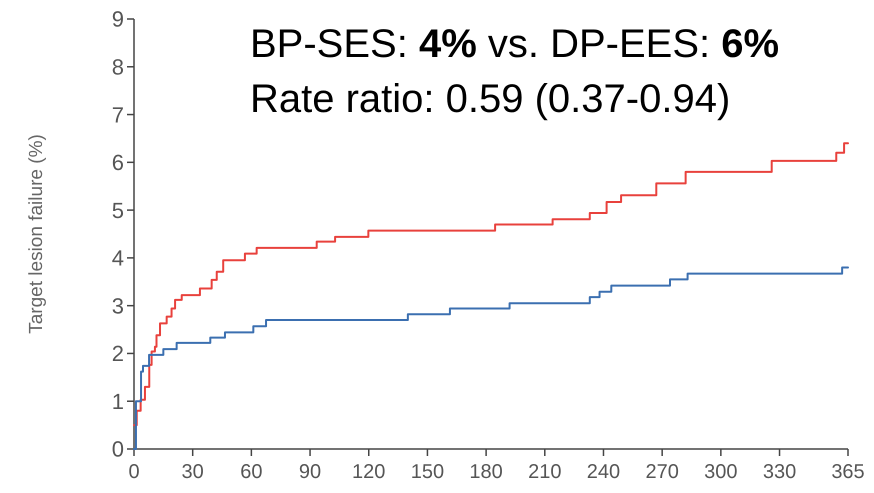 The height and width of the screenshot is (493, 874). What do you see at coordinates (486, 472) in the screenshot?
I see `x-tick-label: 180` at bounding box center [486, 472].